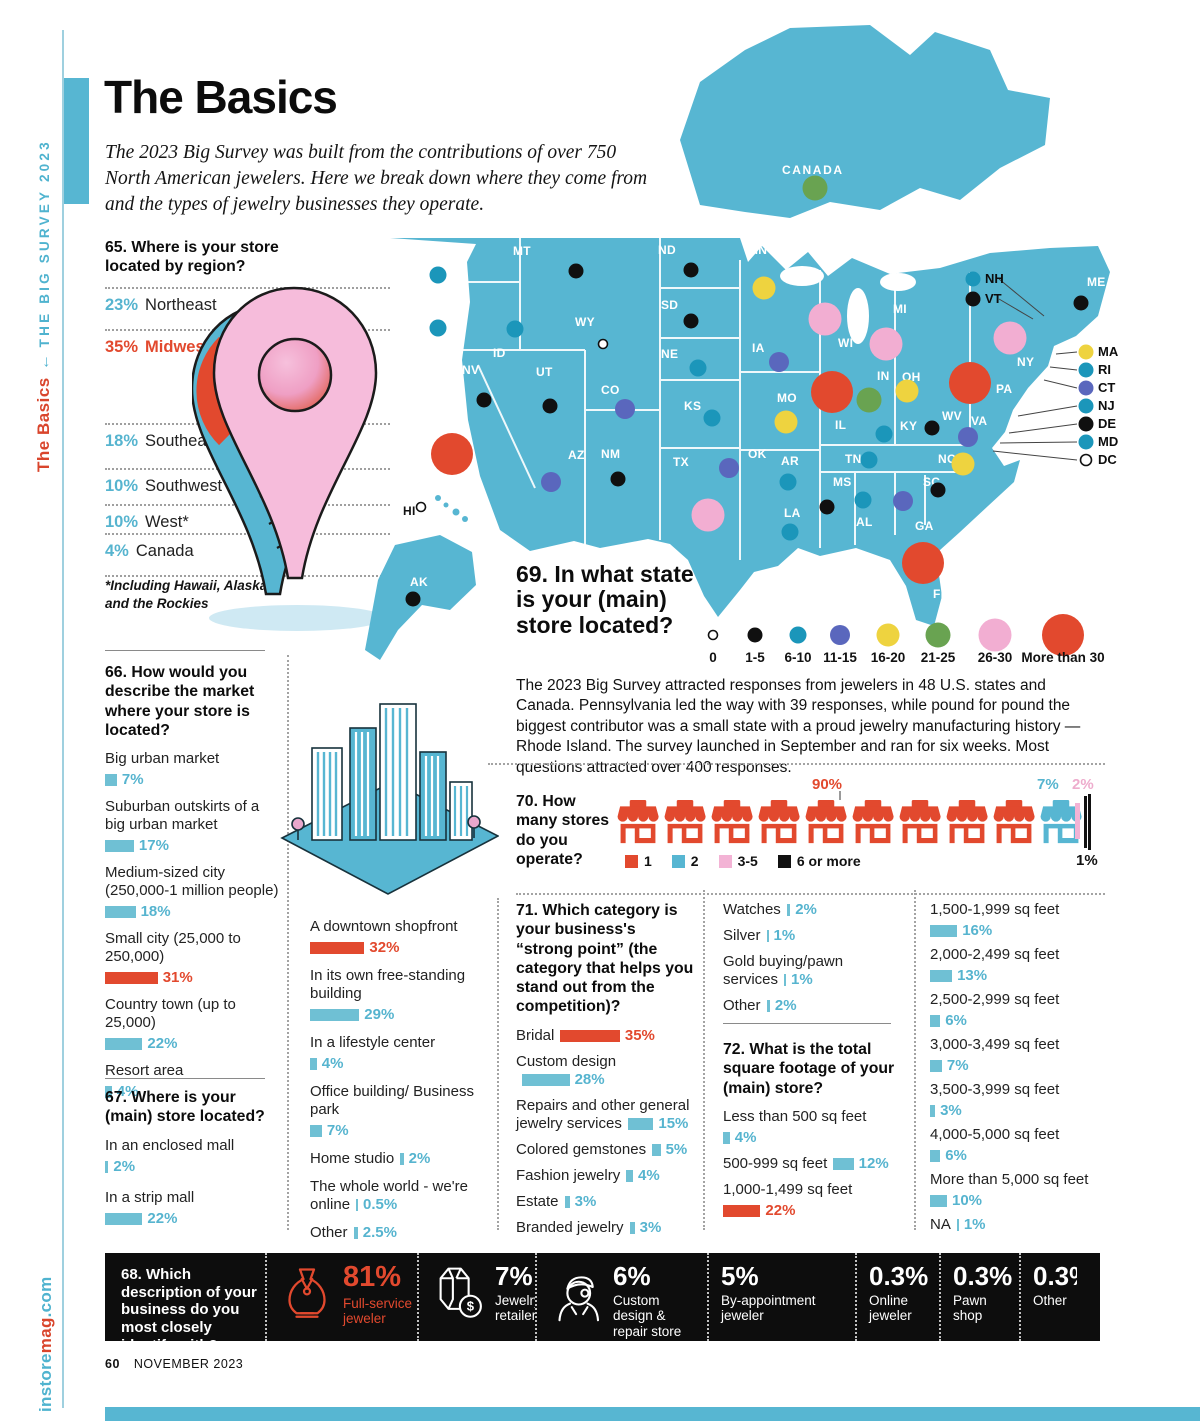 The height and width of the screenshot is (1421, 1200). What do you see at coordinates (1107, 423) in the screenshot?
I see `callout-label-DE: DE` at bounding box center [1107, 423].